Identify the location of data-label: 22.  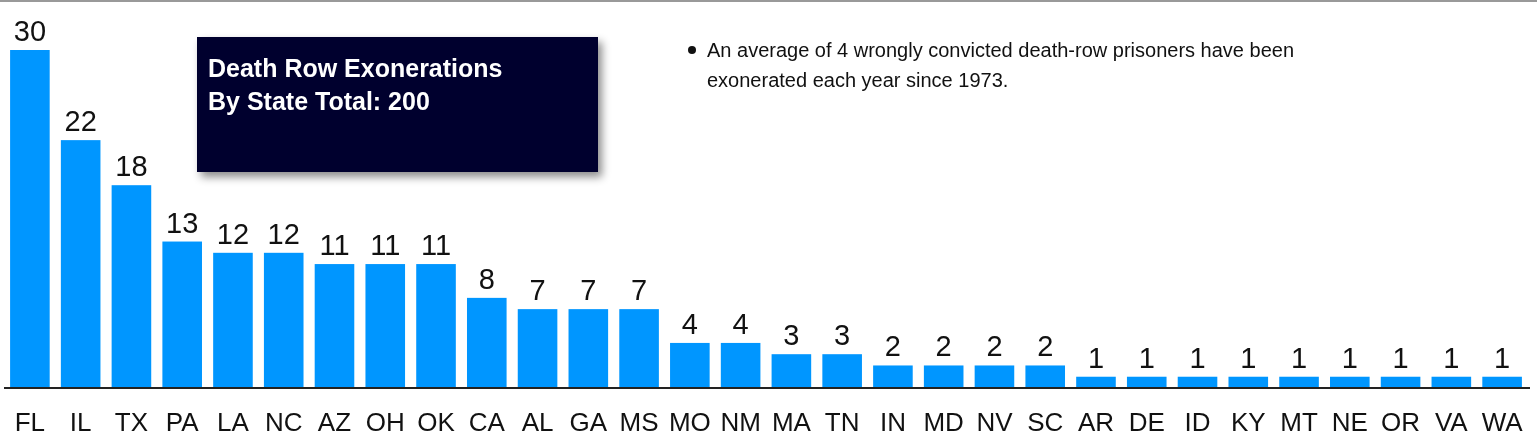
(80, 121).